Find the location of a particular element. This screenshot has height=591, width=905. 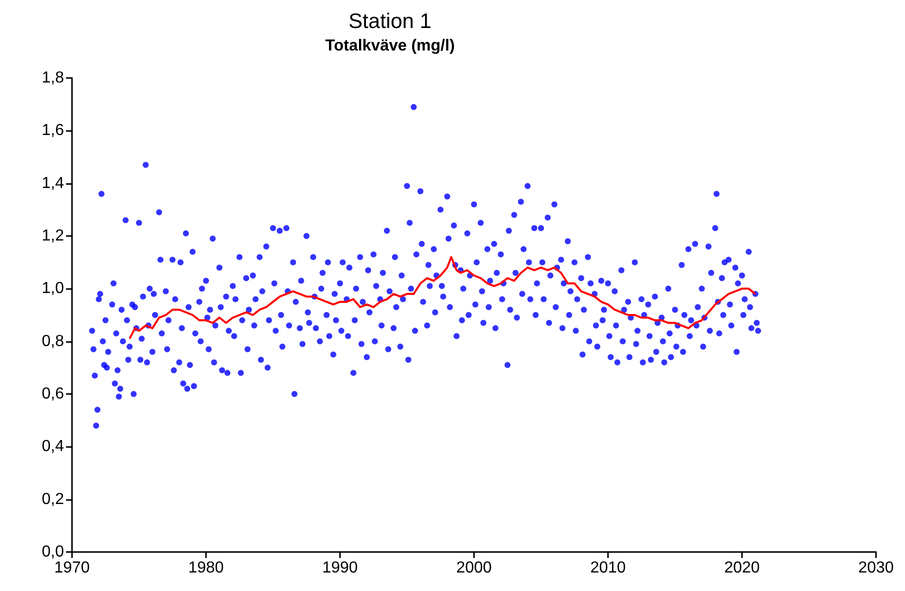

x-tick-label: 2020 is located at coordinates (742, 568).